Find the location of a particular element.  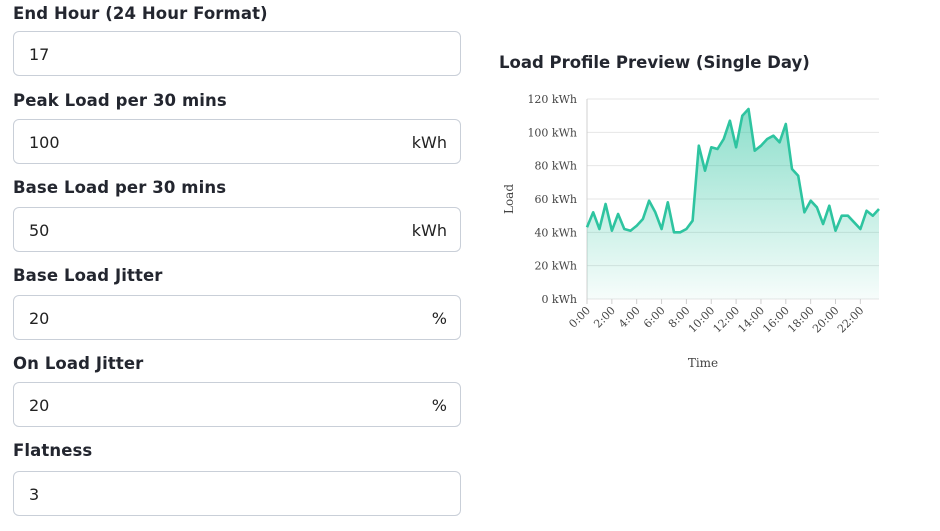

base-jitter-value: 20 is located at coordinates (39, 318).